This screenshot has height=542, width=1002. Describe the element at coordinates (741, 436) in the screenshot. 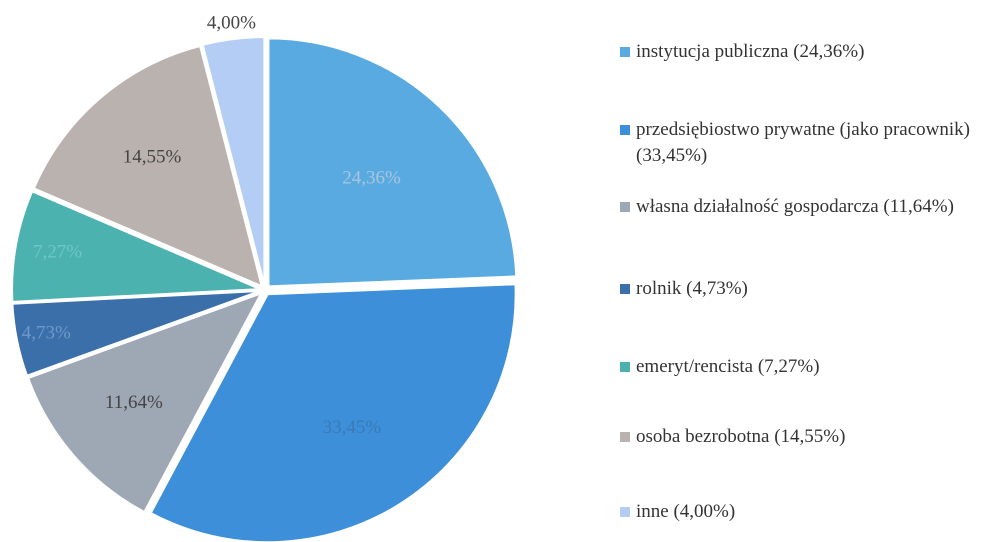

I see `legend-label: osoba bezrobotna (14,55%)` at that location.